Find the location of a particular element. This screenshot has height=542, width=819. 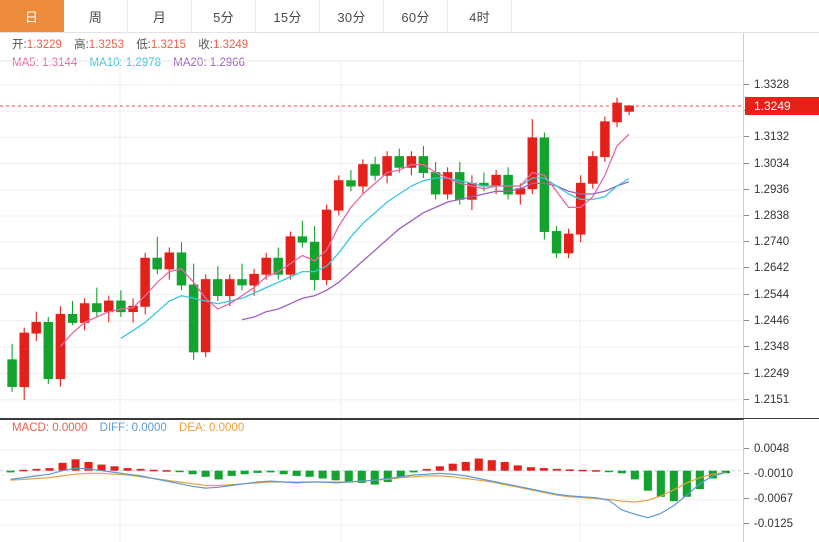

tabbar-filler is located at coordinates (665, 16).